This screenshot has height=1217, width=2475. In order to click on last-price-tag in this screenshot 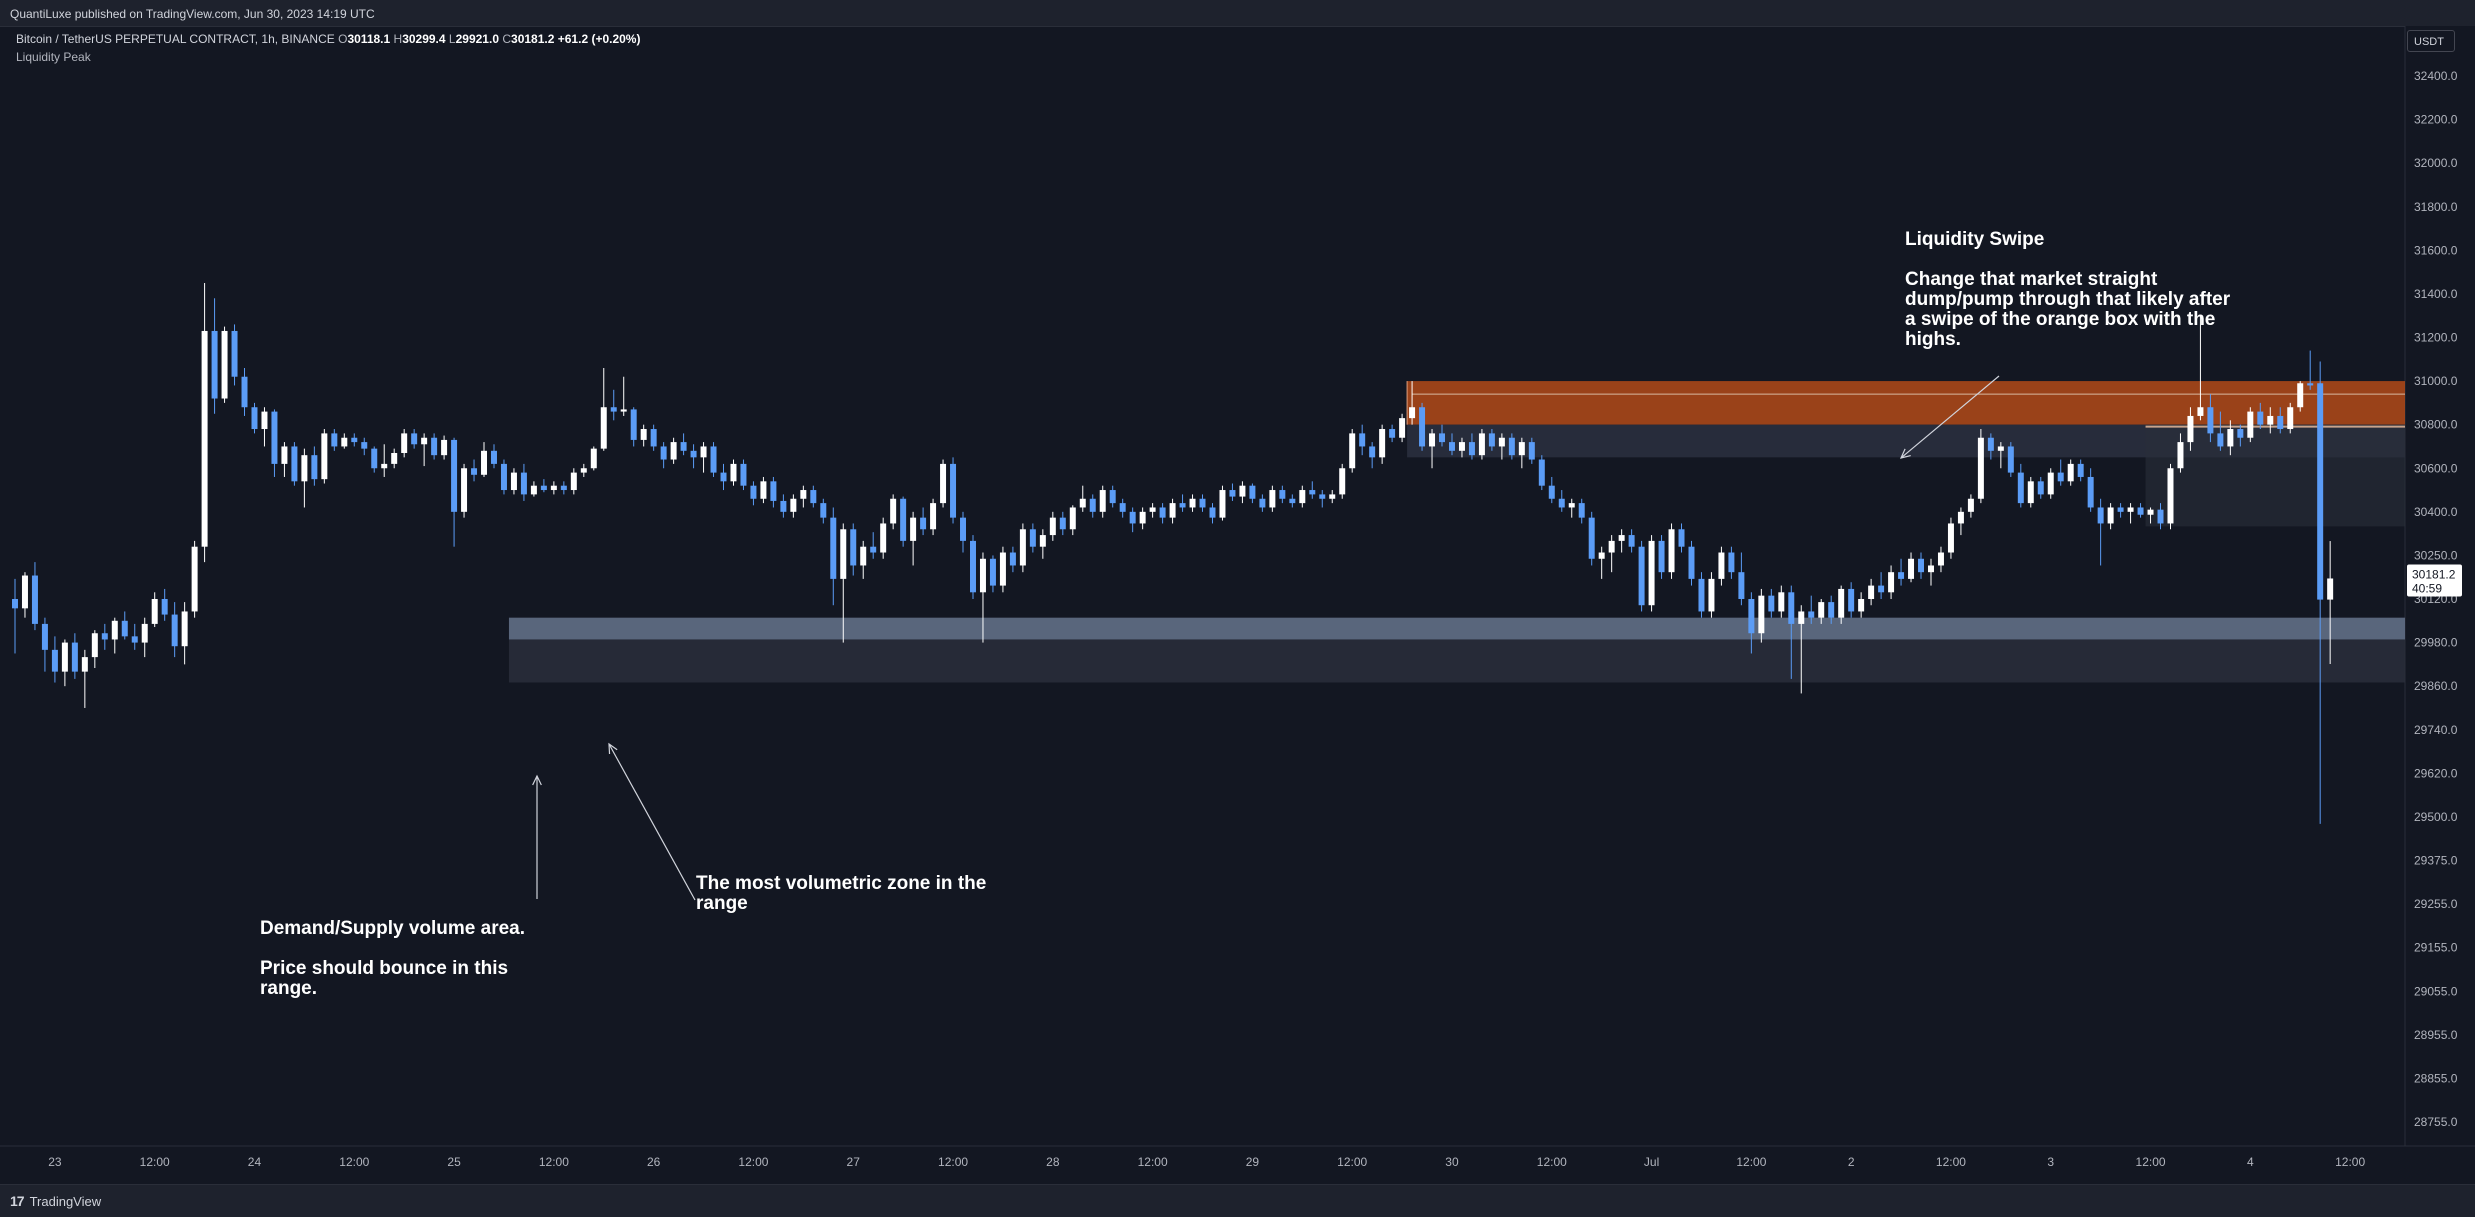, I will do `click(2434, 580)`.